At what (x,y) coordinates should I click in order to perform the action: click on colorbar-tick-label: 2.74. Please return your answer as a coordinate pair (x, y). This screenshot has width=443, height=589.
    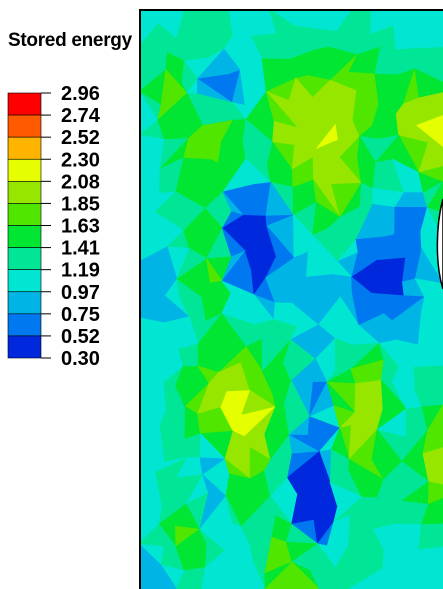
    Looking at the image, I should click on (81, 116).